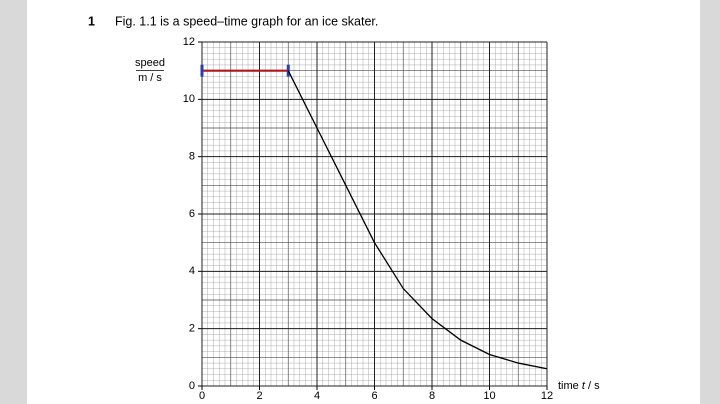 The height and width of the screenshot is (404, 720). What do you see at coordinates (317, 396) in the screenshot?
I see `x-tick-label: 4` at bounding box center [317, 396].